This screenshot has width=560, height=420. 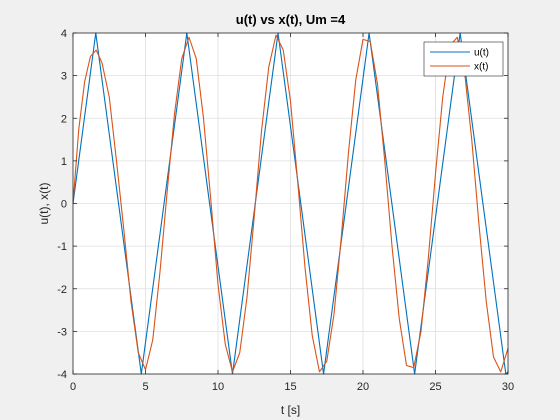 I want to click on y-tick-label: 1, so click(x=64, y=162).